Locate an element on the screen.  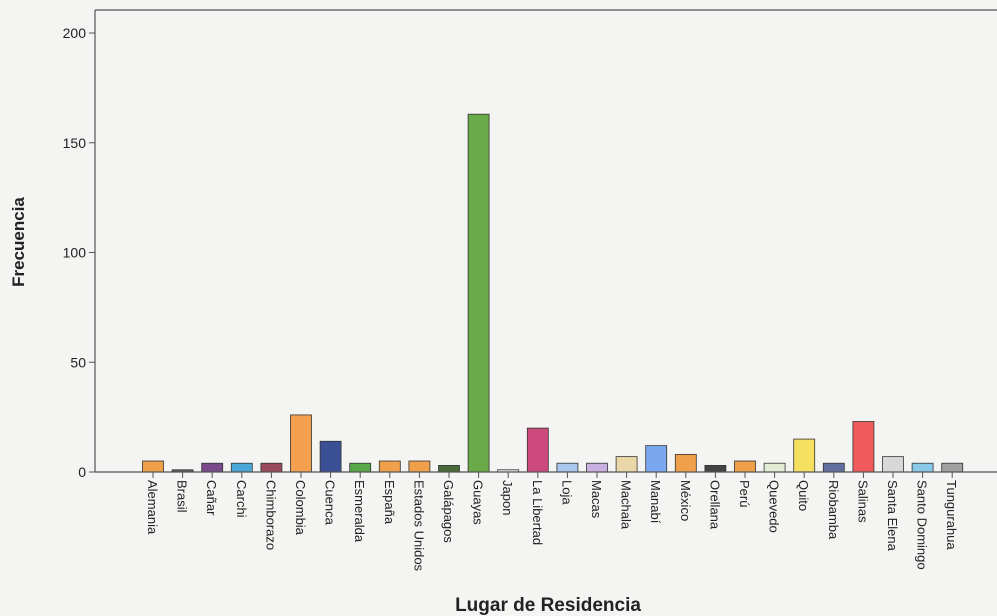
x-tick-label: Chimborazo is located at coordinates (270, 515).